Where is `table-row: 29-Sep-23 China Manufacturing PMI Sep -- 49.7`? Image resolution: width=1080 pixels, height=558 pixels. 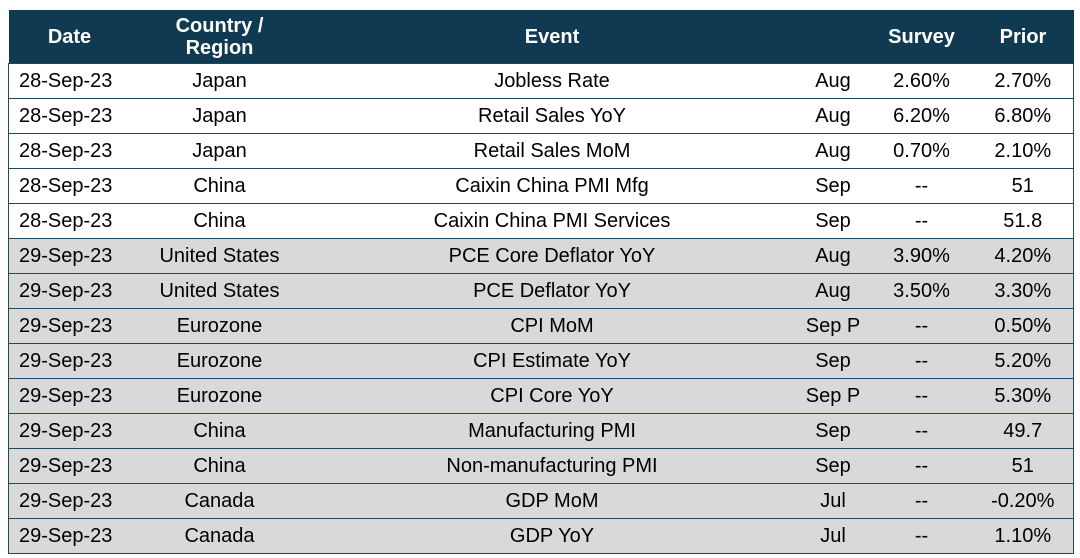 table-row: 29-Sep-23 China Manufacturing PMI Sep -- 49.7 is located at coordinates (541, 431).